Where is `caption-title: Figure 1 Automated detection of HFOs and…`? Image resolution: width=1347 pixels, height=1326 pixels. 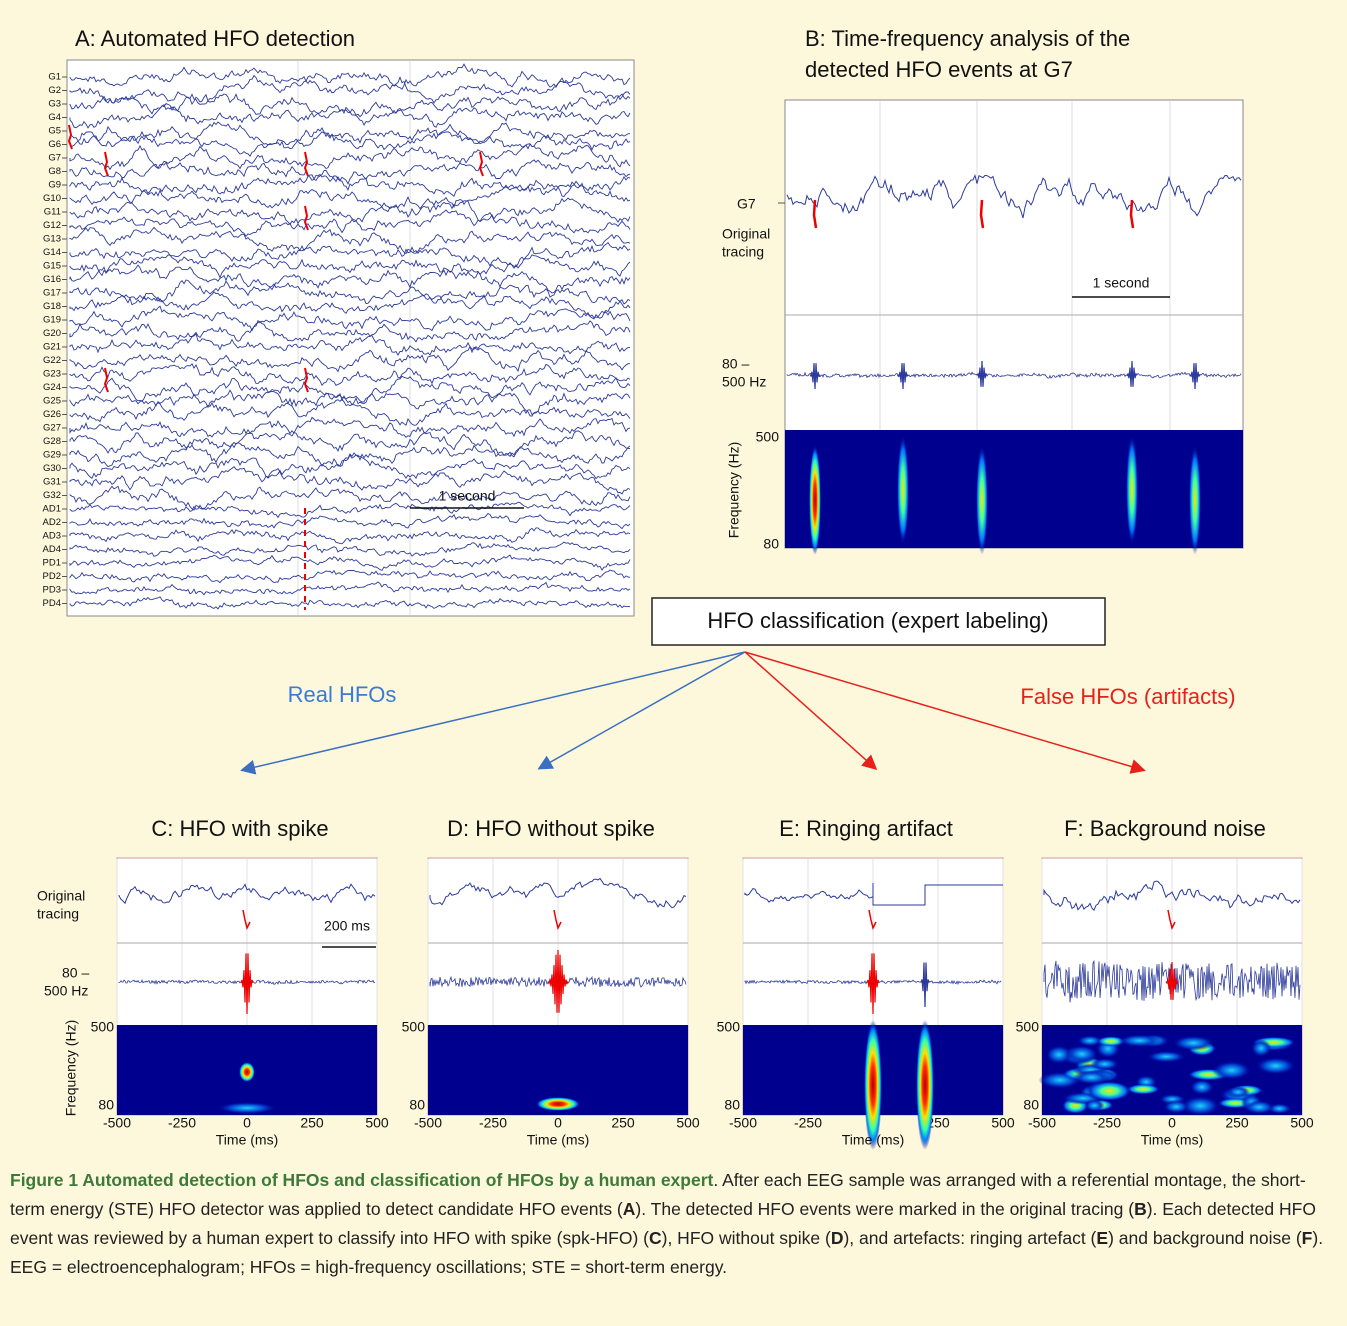 caption-title: Figure 1 Automated detection of HFOs and… is located at coordinates (362, 1180).